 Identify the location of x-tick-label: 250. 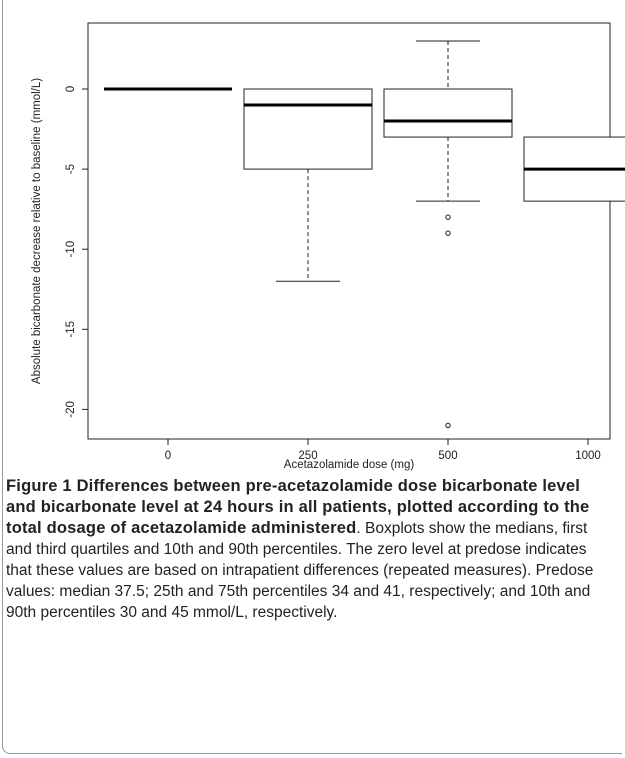
(307, 456).